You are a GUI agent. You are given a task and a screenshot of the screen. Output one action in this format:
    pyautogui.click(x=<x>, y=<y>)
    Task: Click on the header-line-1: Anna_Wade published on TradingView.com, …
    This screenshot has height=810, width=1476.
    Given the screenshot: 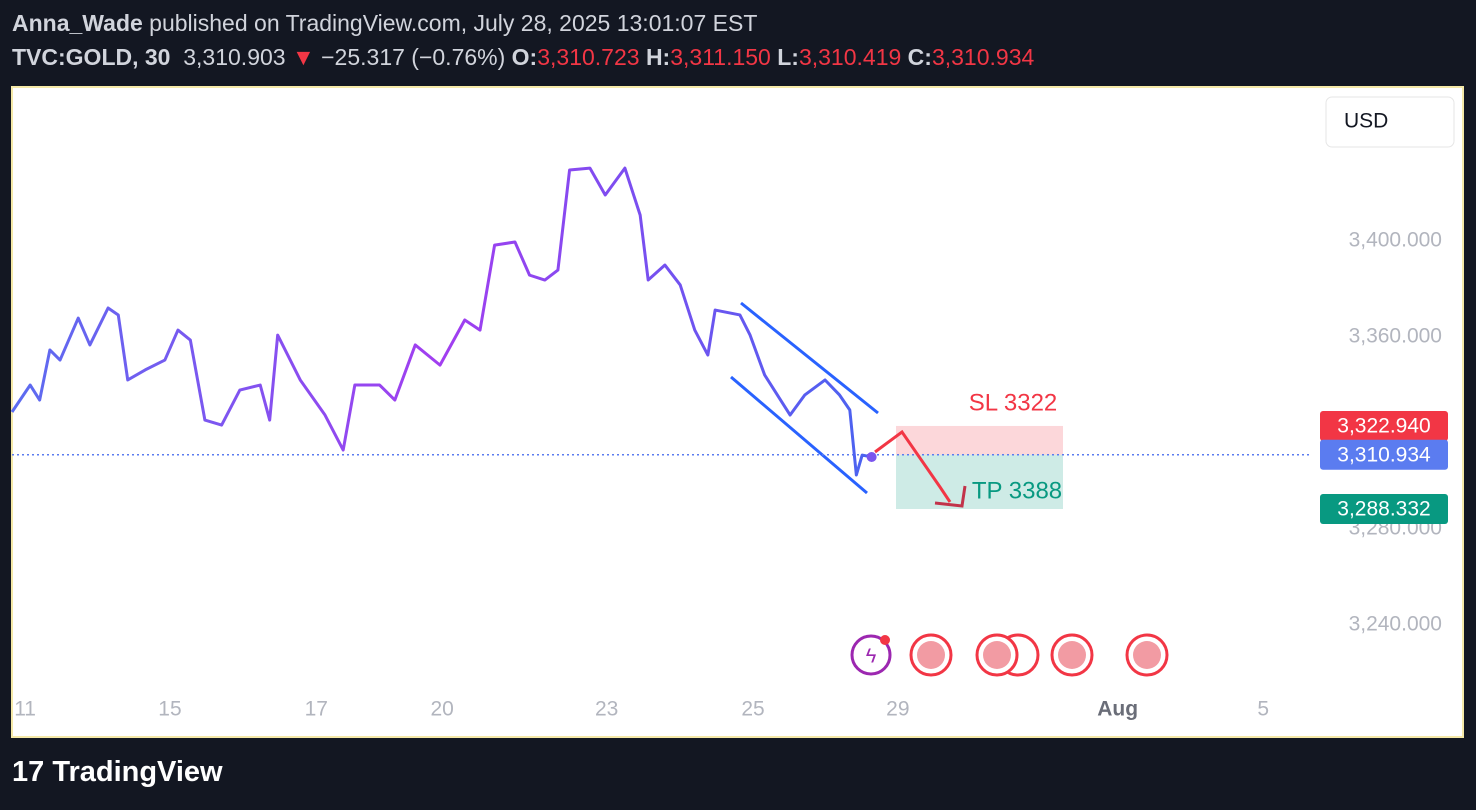 What is the action you would take?
    pyautogui.click(x=384, y=23)
    